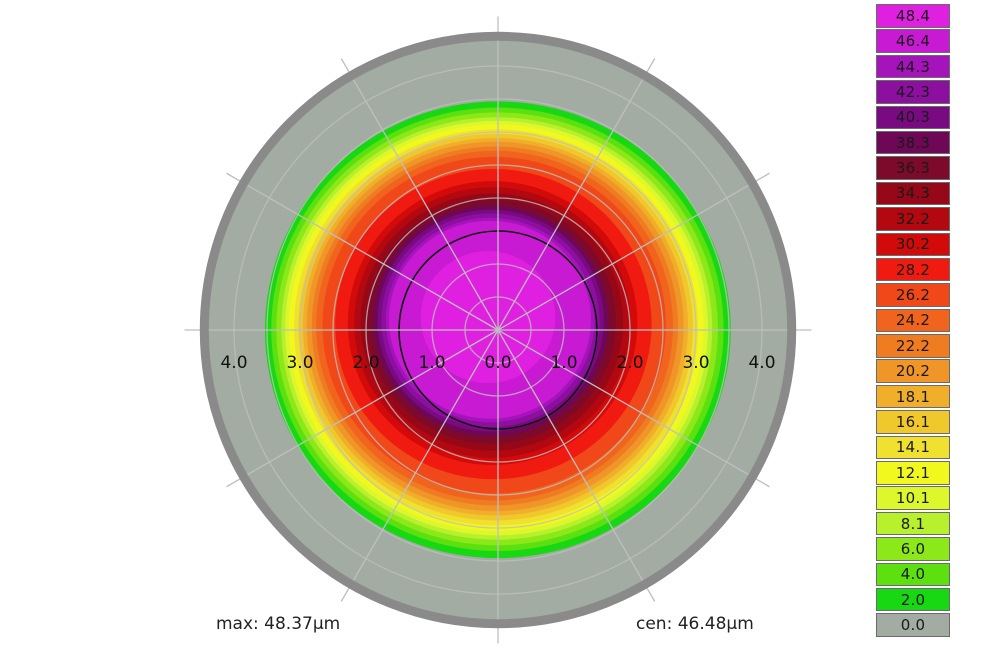  I want to click on legend-swatch: 4.0, so click(913, 574).